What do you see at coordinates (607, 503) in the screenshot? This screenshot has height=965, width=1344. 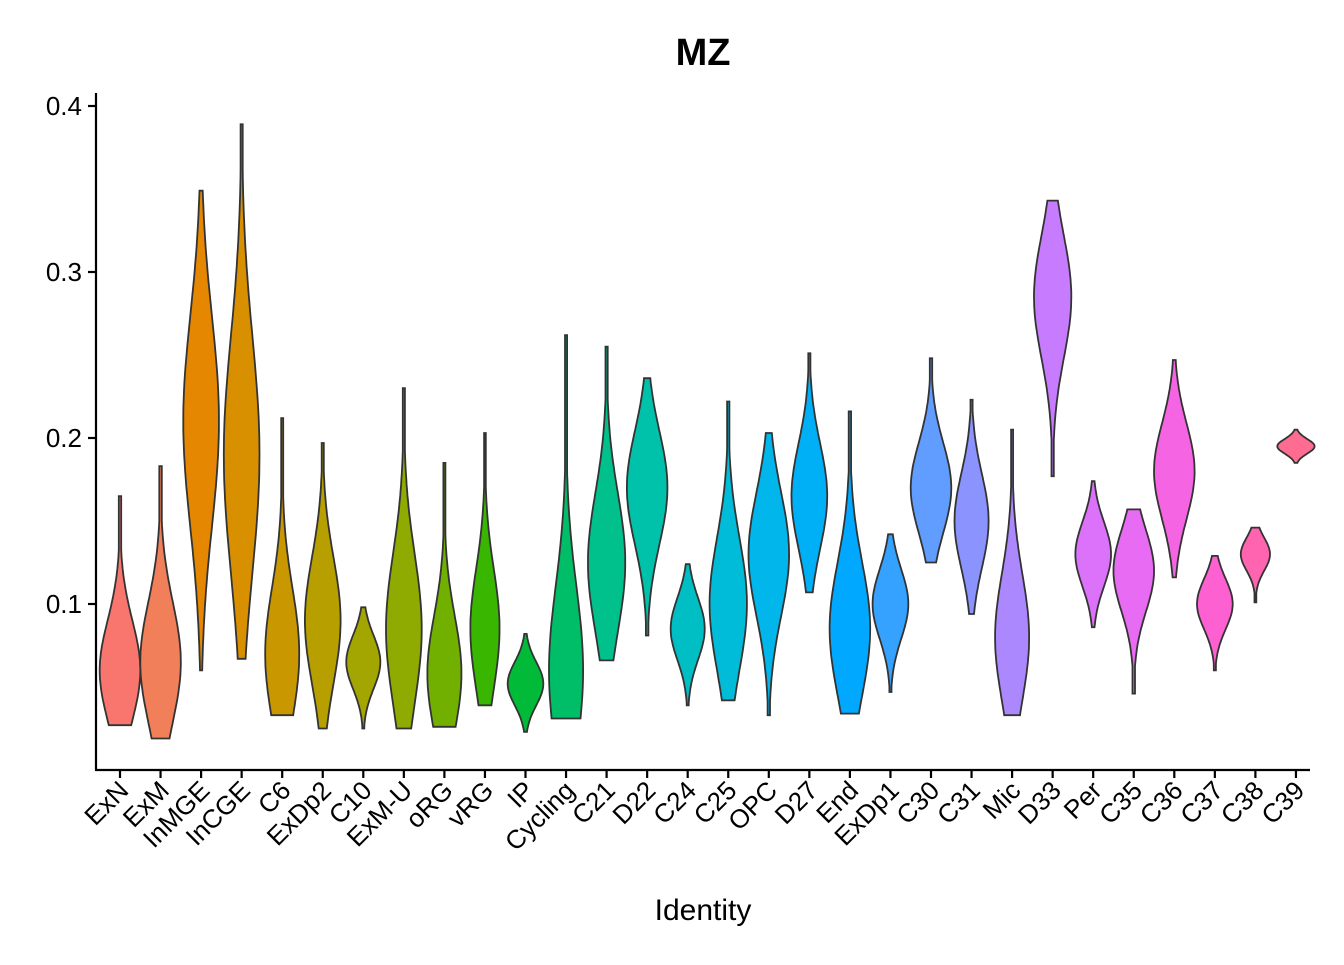 I see `violin-c21` at bounding box center [607, 503].